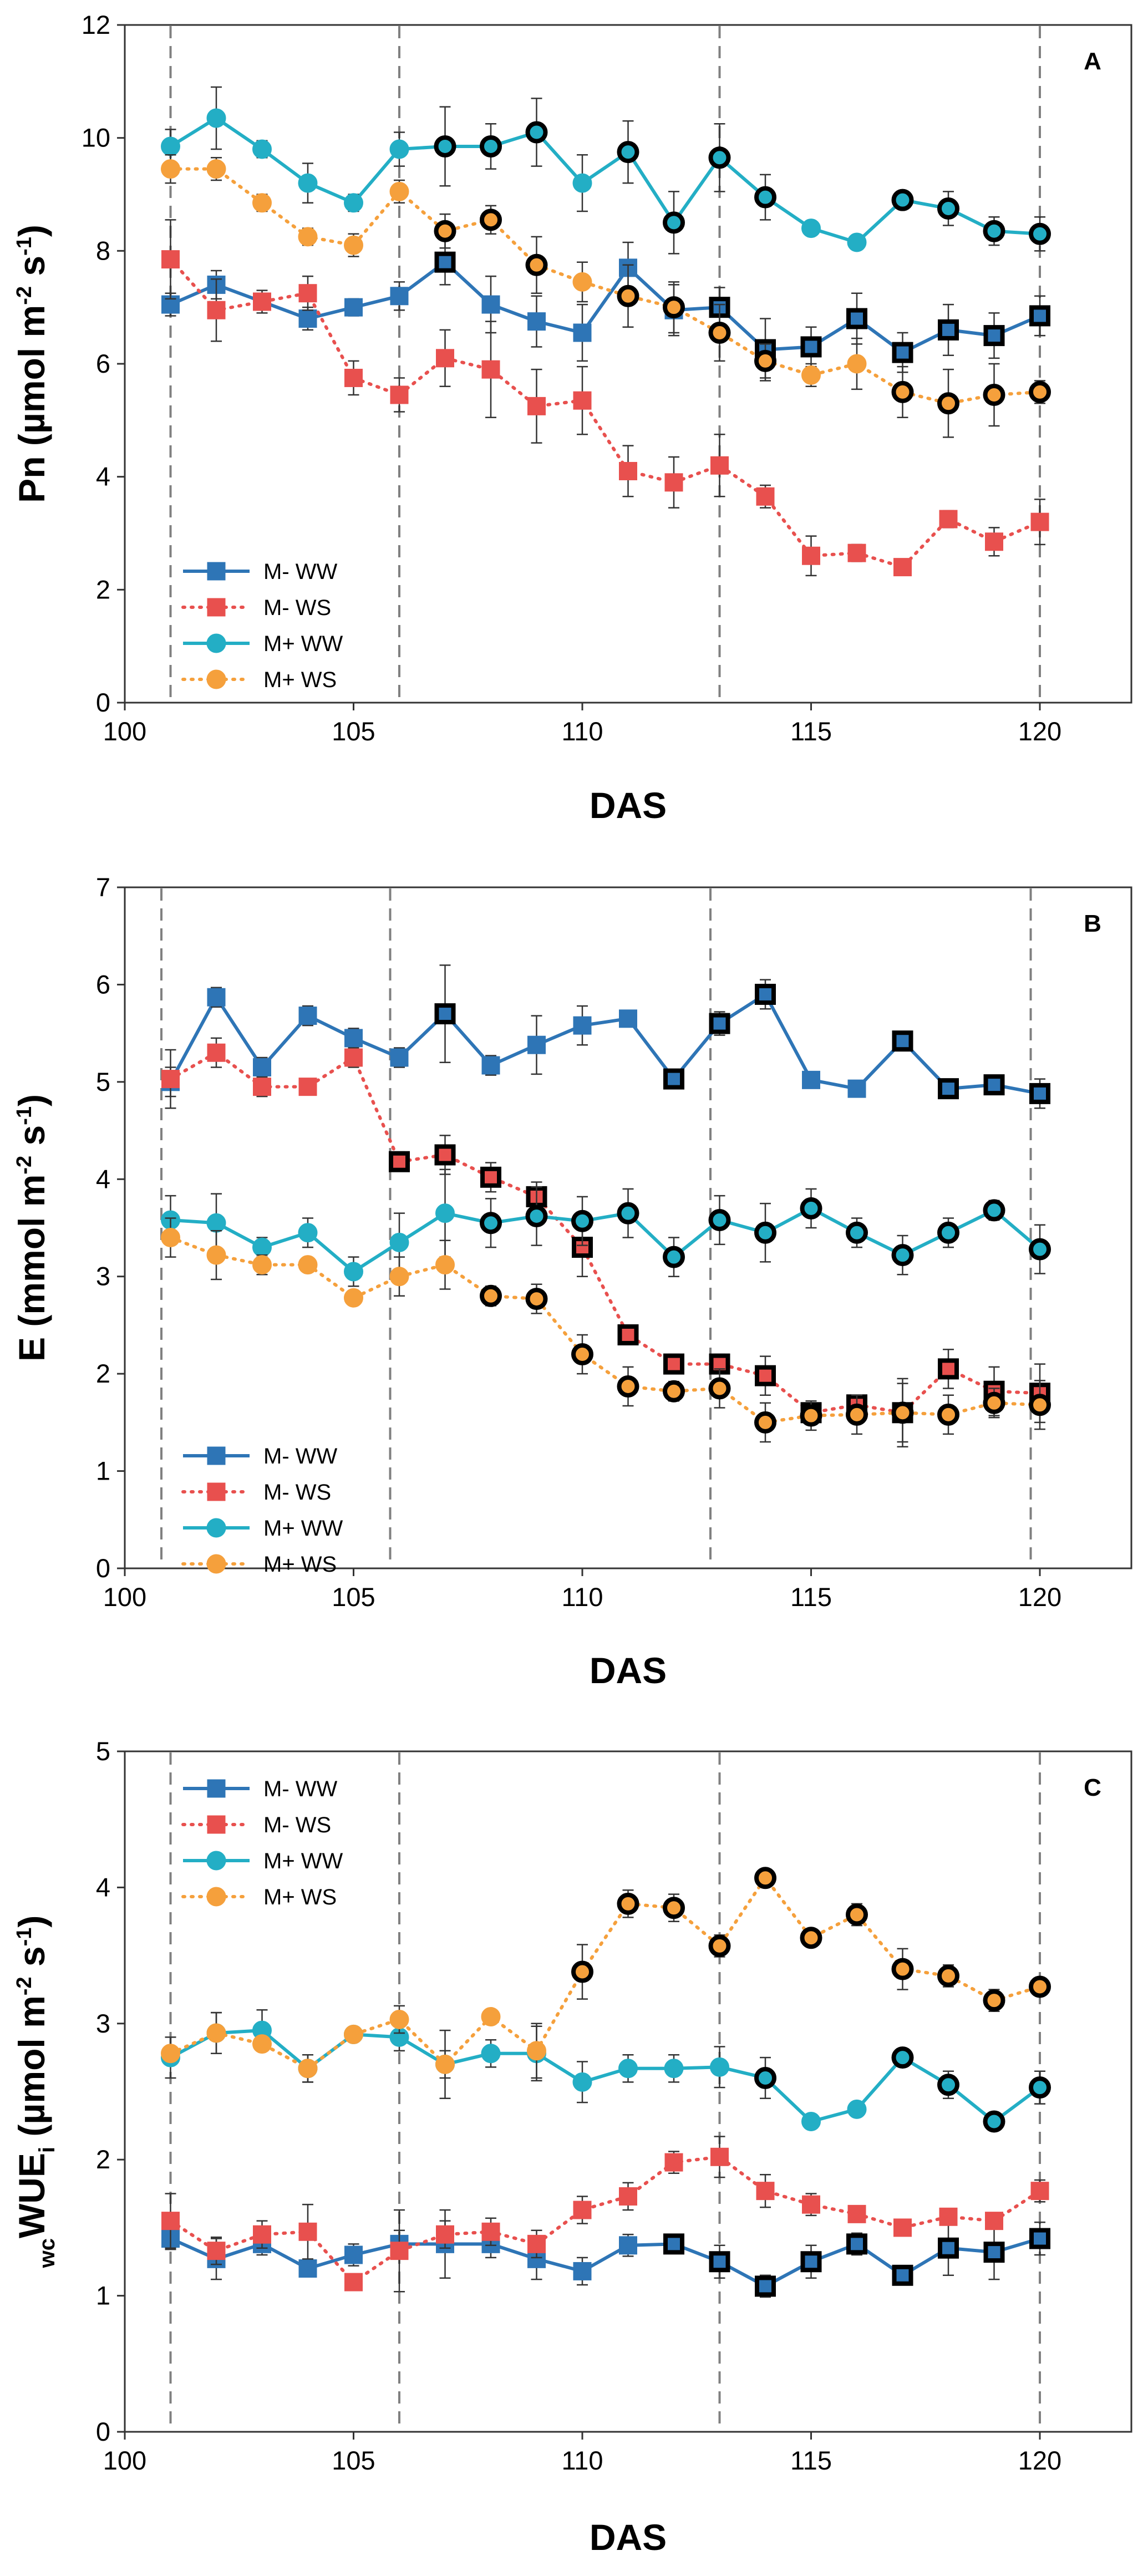 Image resolution: width=1148 pixels, height=2576 pixels. What do you see at coordinates (35, 2092) in the screenshot?
I see `y-axis-title: wcWUEi (µmol m-2 s-1)` at bounding box center [35, 2092].